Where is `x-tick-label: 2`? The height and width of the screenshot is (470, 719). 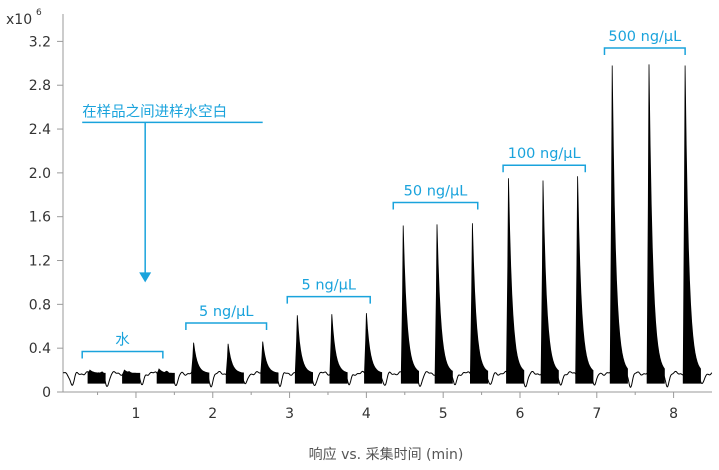 x-tick-label: 2 is located at coordinates (212, 414).